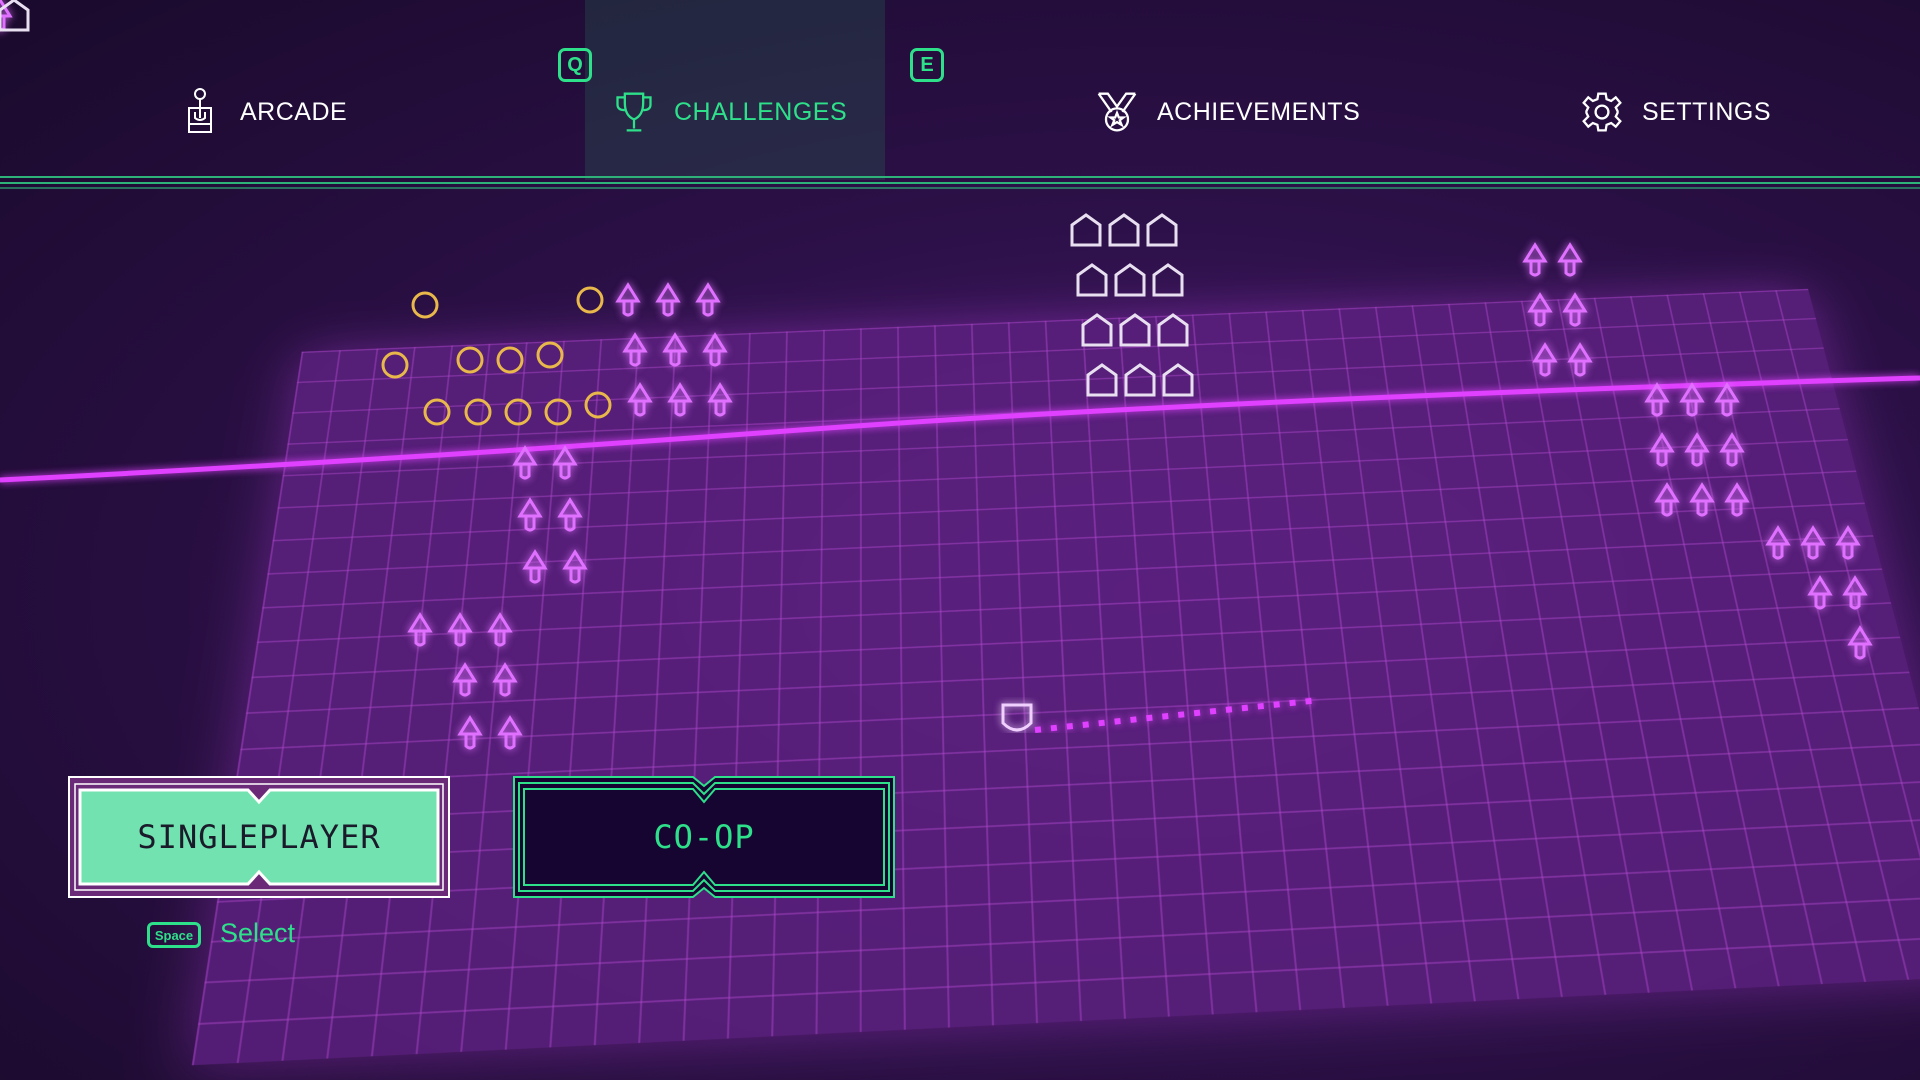 This screenshot has height=1080, width=1920. Describe the element at coordinates (634, 112) in the screenshot. I see `trophy-icon` at that location.